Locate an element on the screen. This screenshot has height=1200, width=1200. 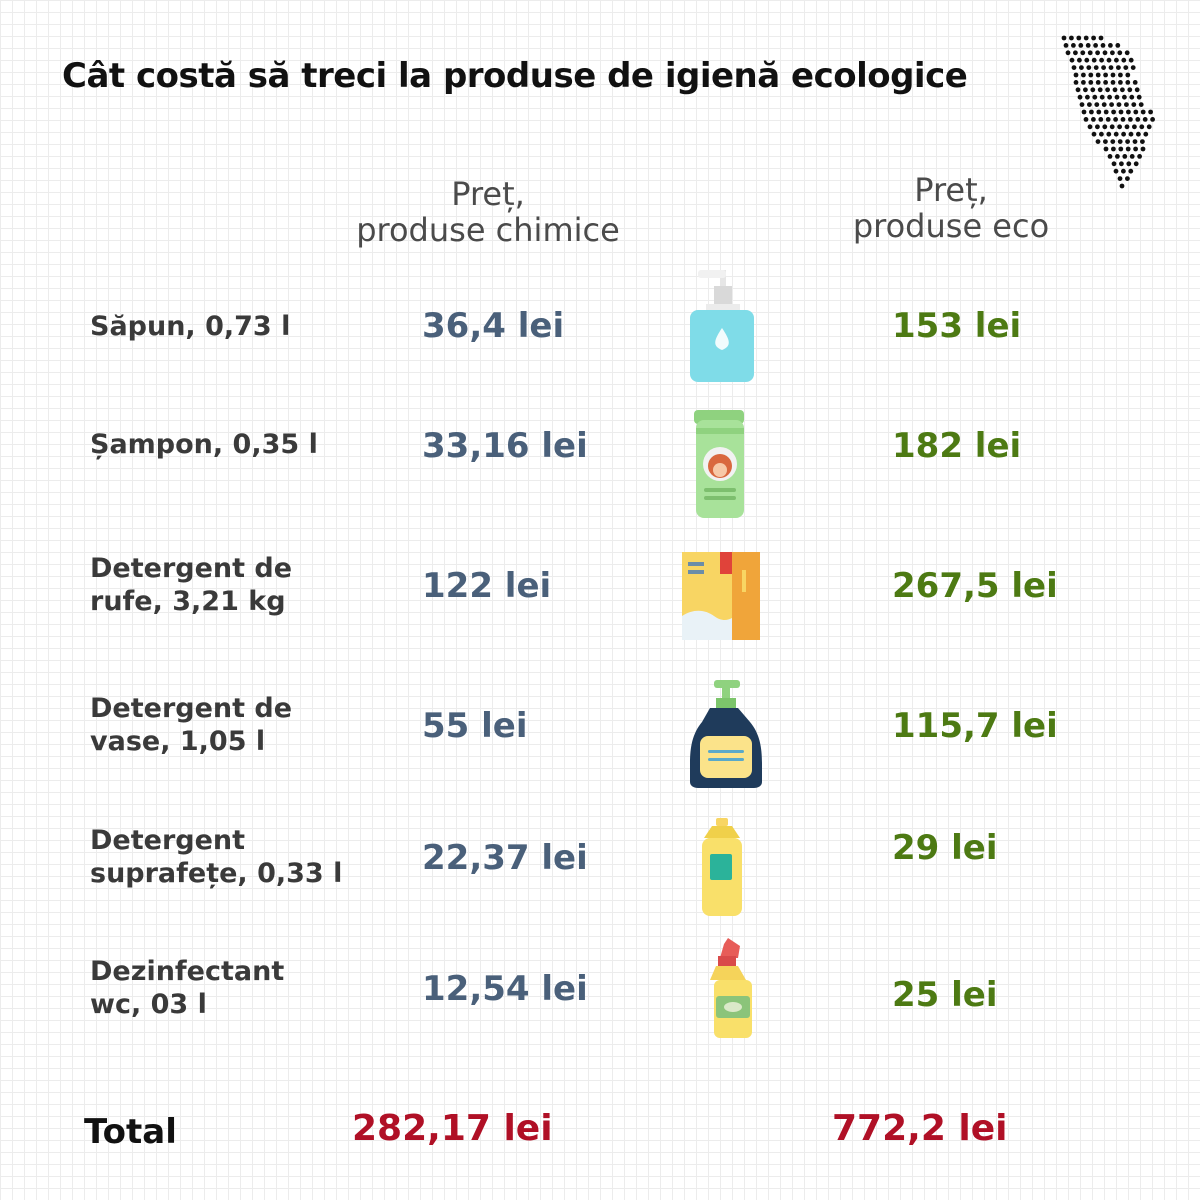
price-eco-soap: 153 lei is located at coordinates (957, 326).